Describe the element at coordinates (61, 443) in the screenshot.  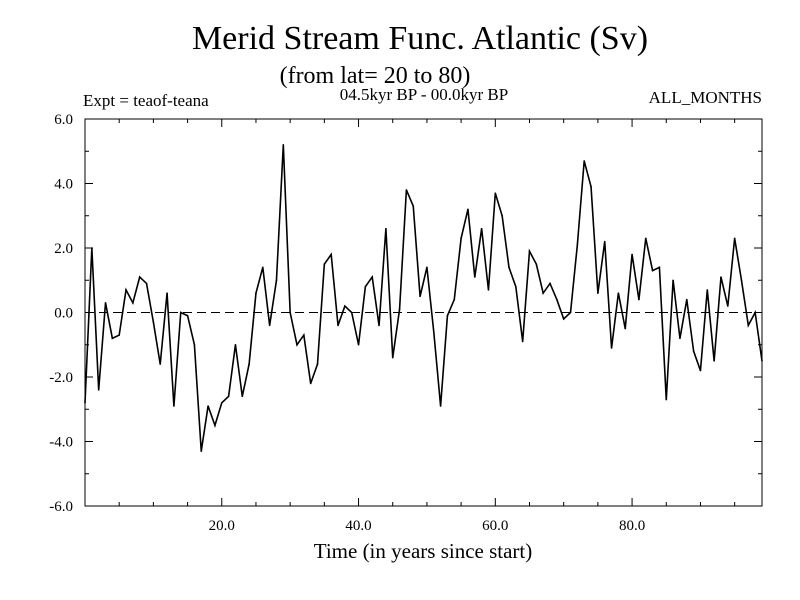
I see `y-tick-label: -4.0` at that location.